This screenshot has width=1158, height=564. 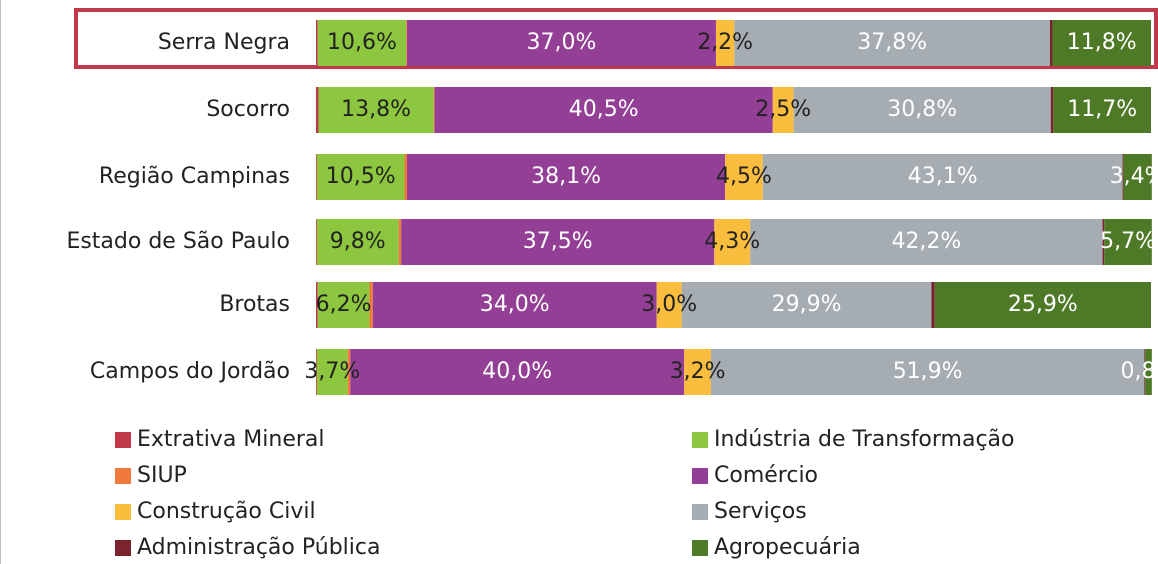 What do you see at coordinates (760, 511) in the screenshot?
I see `legend-label: Serviços` at bounding box center [760, 511].